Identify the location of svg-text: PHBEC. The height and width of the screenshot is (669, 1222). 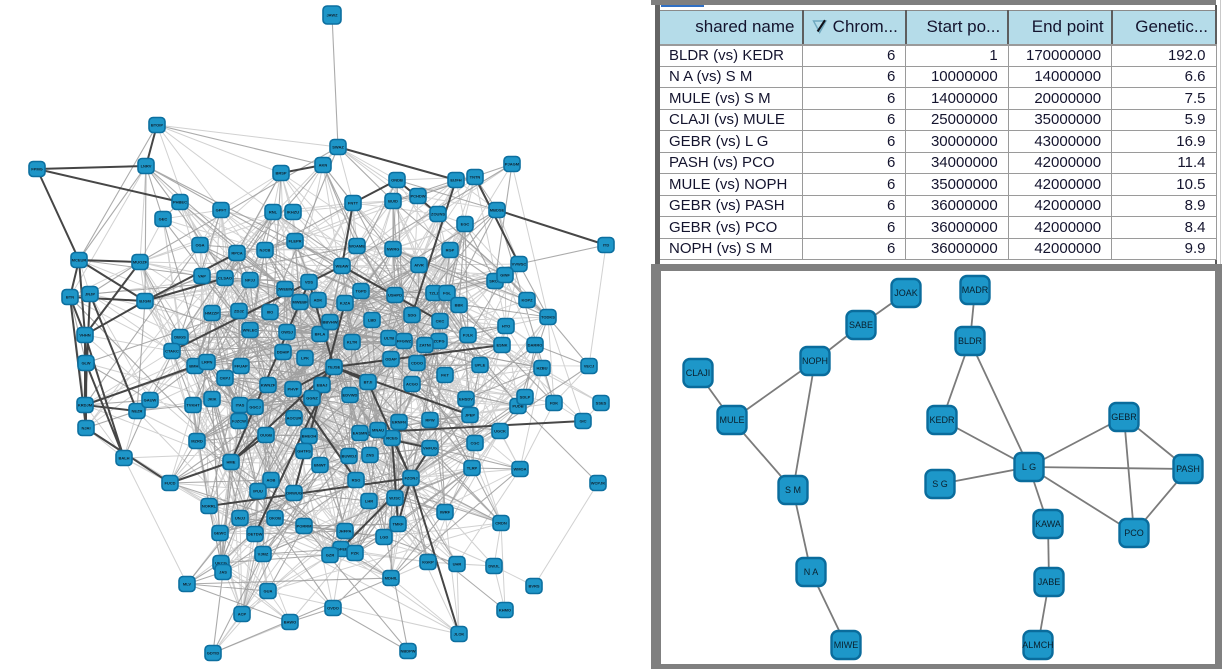
(180, 202).